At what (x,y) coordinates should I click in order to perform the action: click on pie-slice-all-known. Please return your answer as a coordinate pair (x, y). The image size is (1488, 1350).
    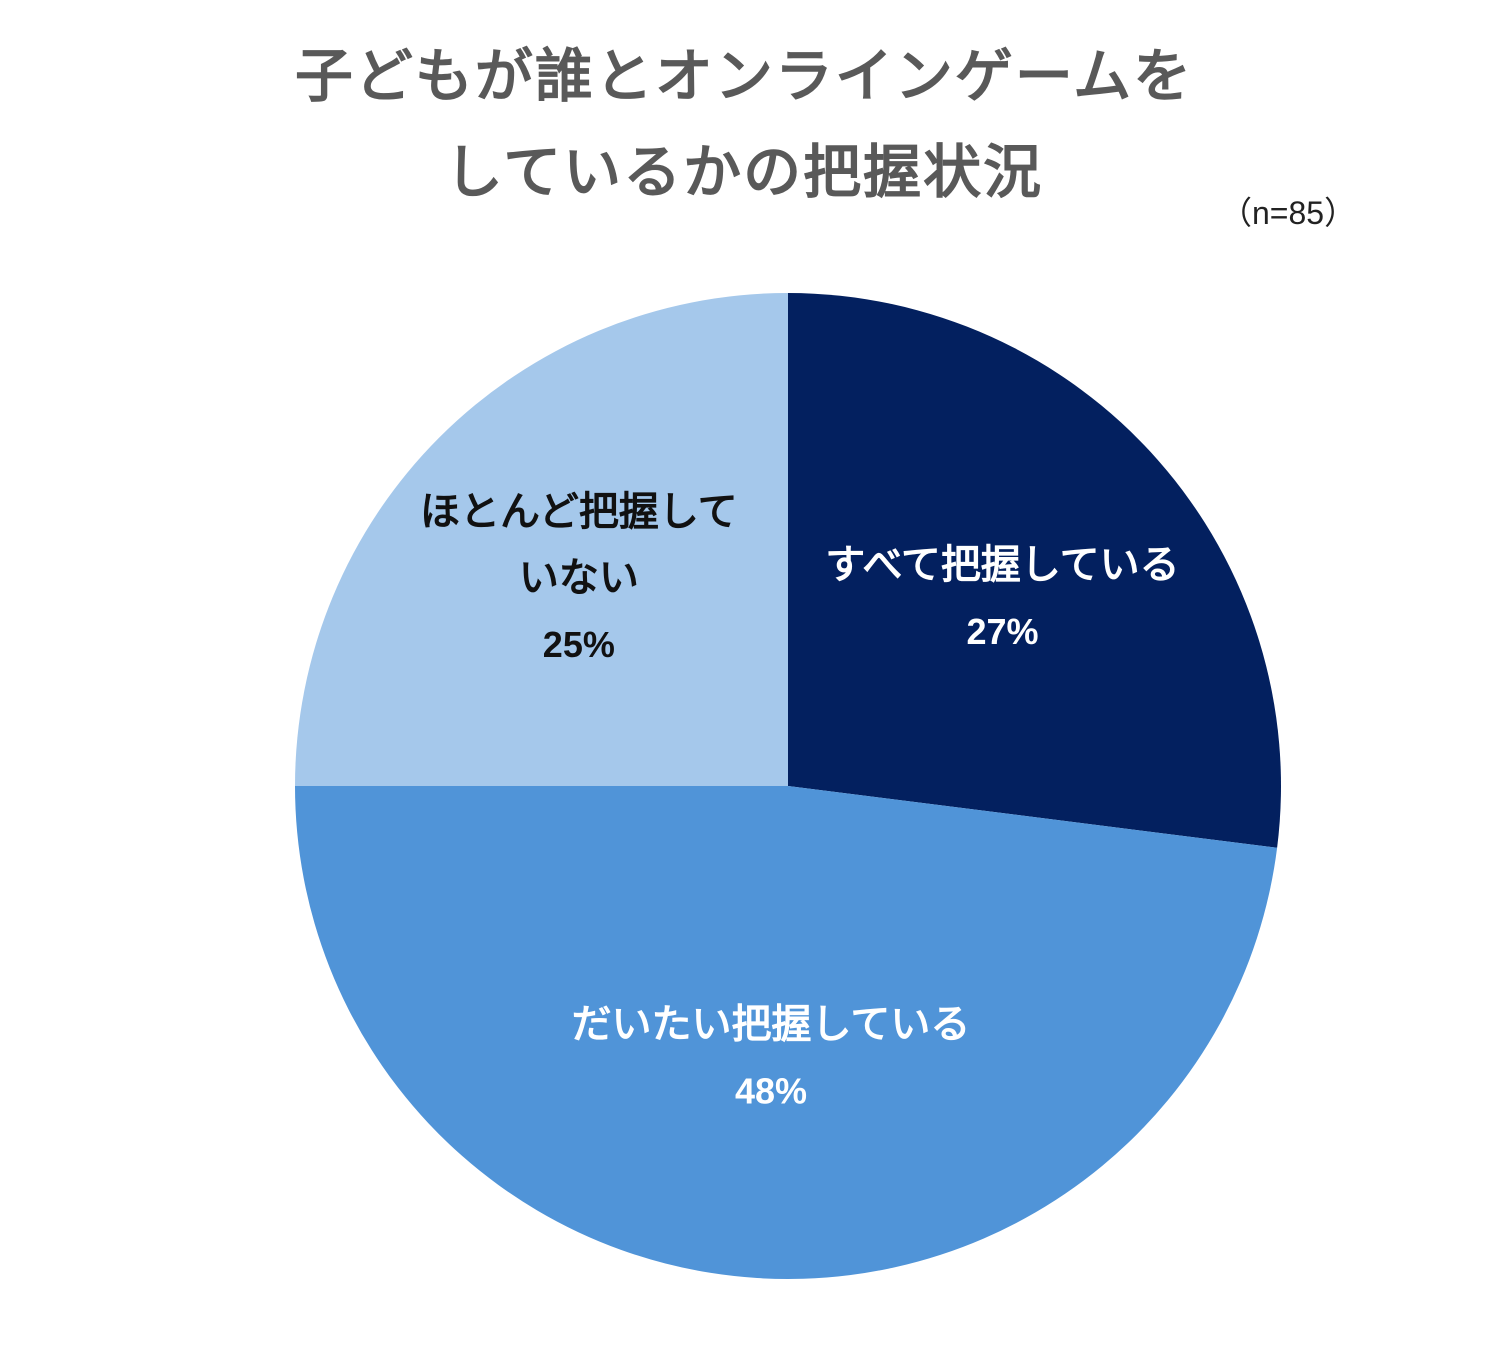
    Looking at the image, I should click on (1034, 570).